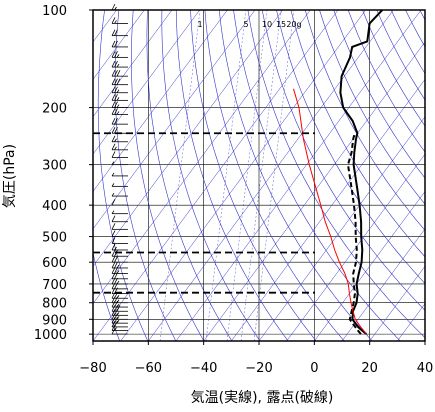  What do you see at coordinates (92, 368) in the screenshot?
I see `x-tick-label: −80` at bounding box center [92, 368].